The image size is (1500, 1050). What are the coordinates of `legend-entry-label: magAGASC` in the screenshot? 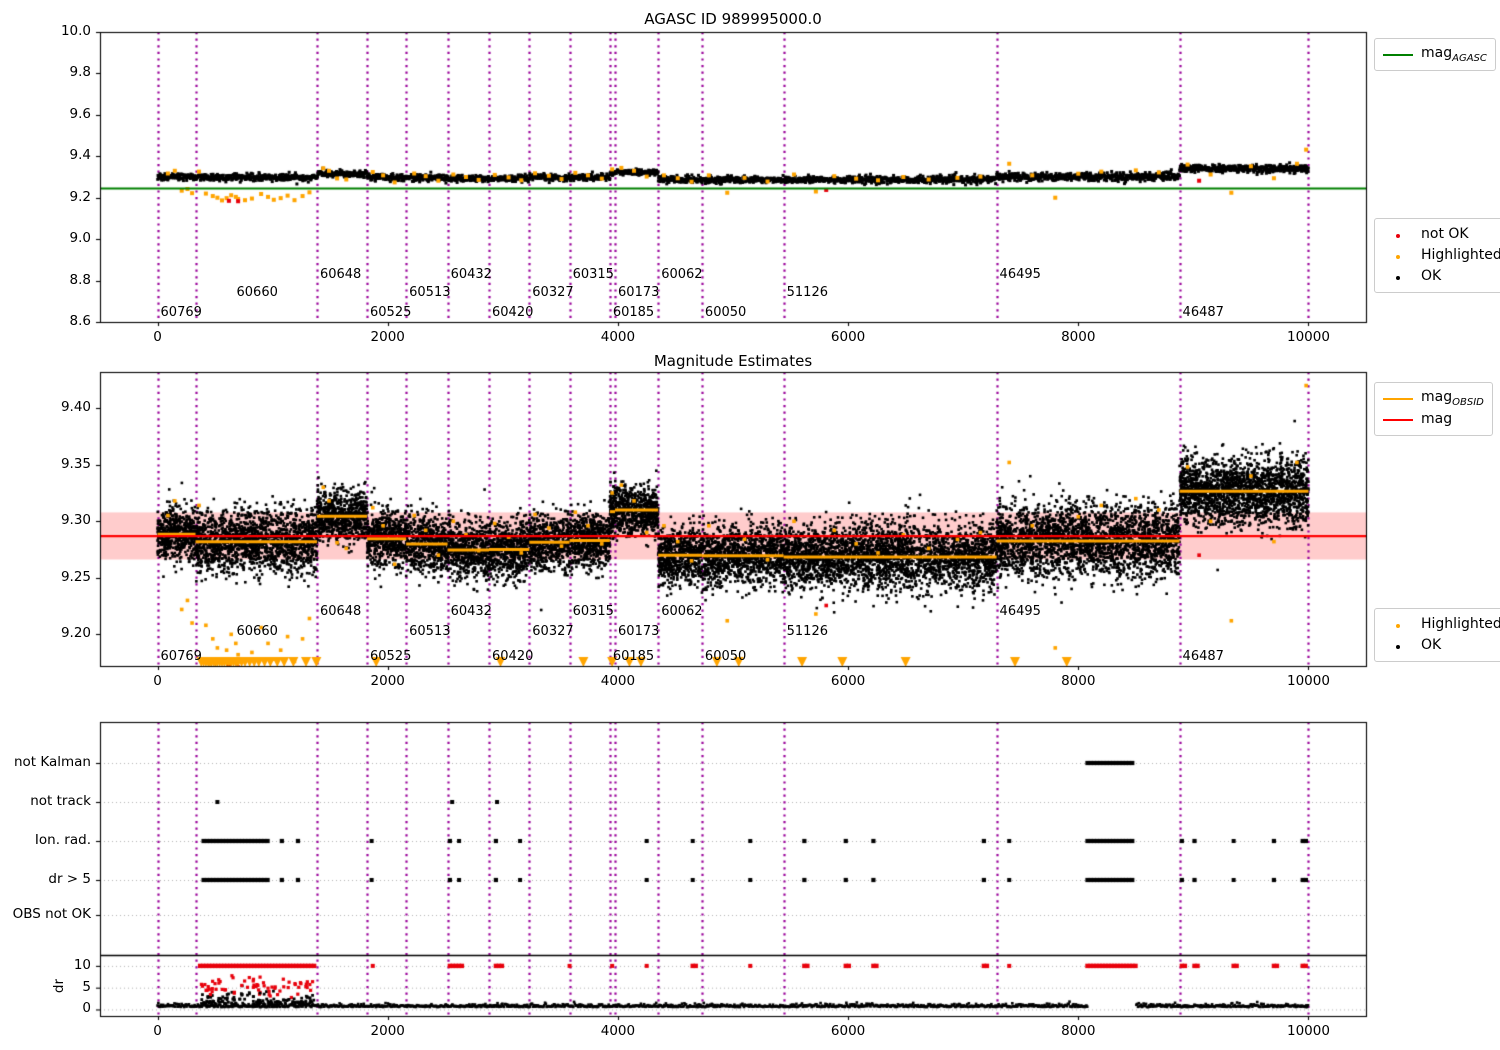 It's located at (1454, 54).